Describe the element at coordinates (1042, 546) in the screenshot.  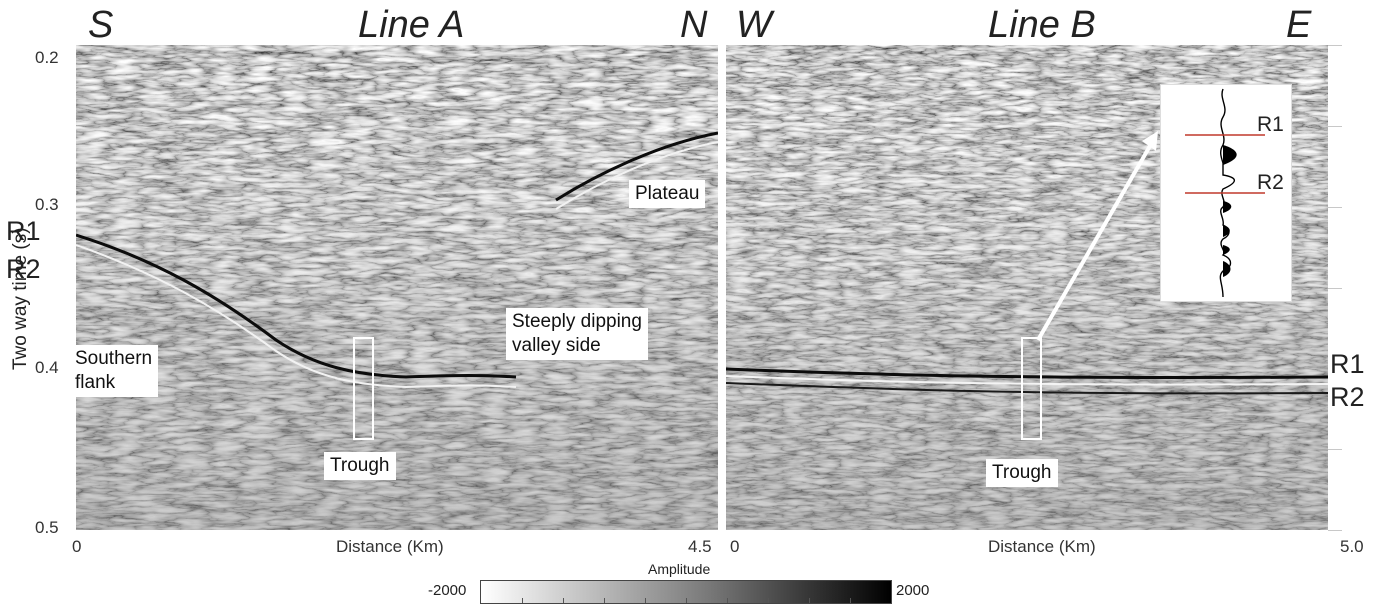
I see `line-b-x-label: Distance (Km)` at that location.